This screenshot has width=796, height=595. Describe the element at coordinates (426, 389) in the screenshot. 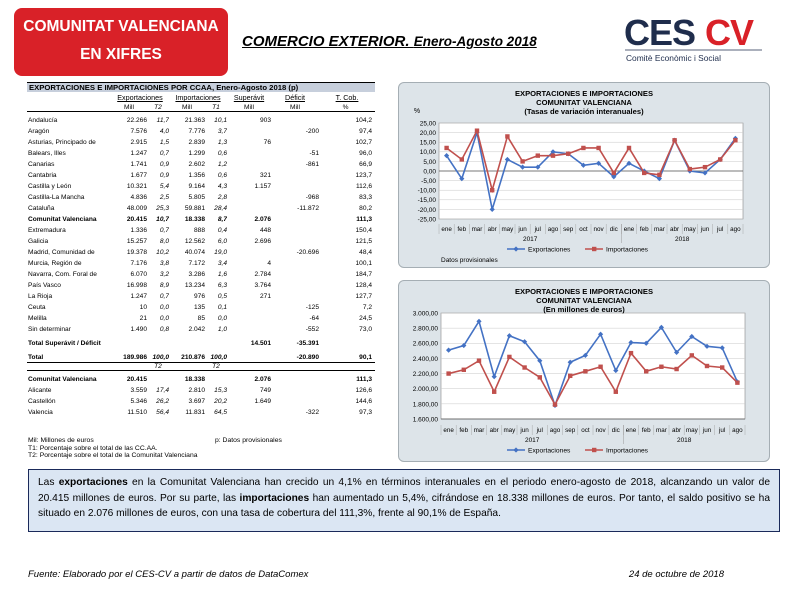

I see `y-tick-label: 2.000,00` at that location.